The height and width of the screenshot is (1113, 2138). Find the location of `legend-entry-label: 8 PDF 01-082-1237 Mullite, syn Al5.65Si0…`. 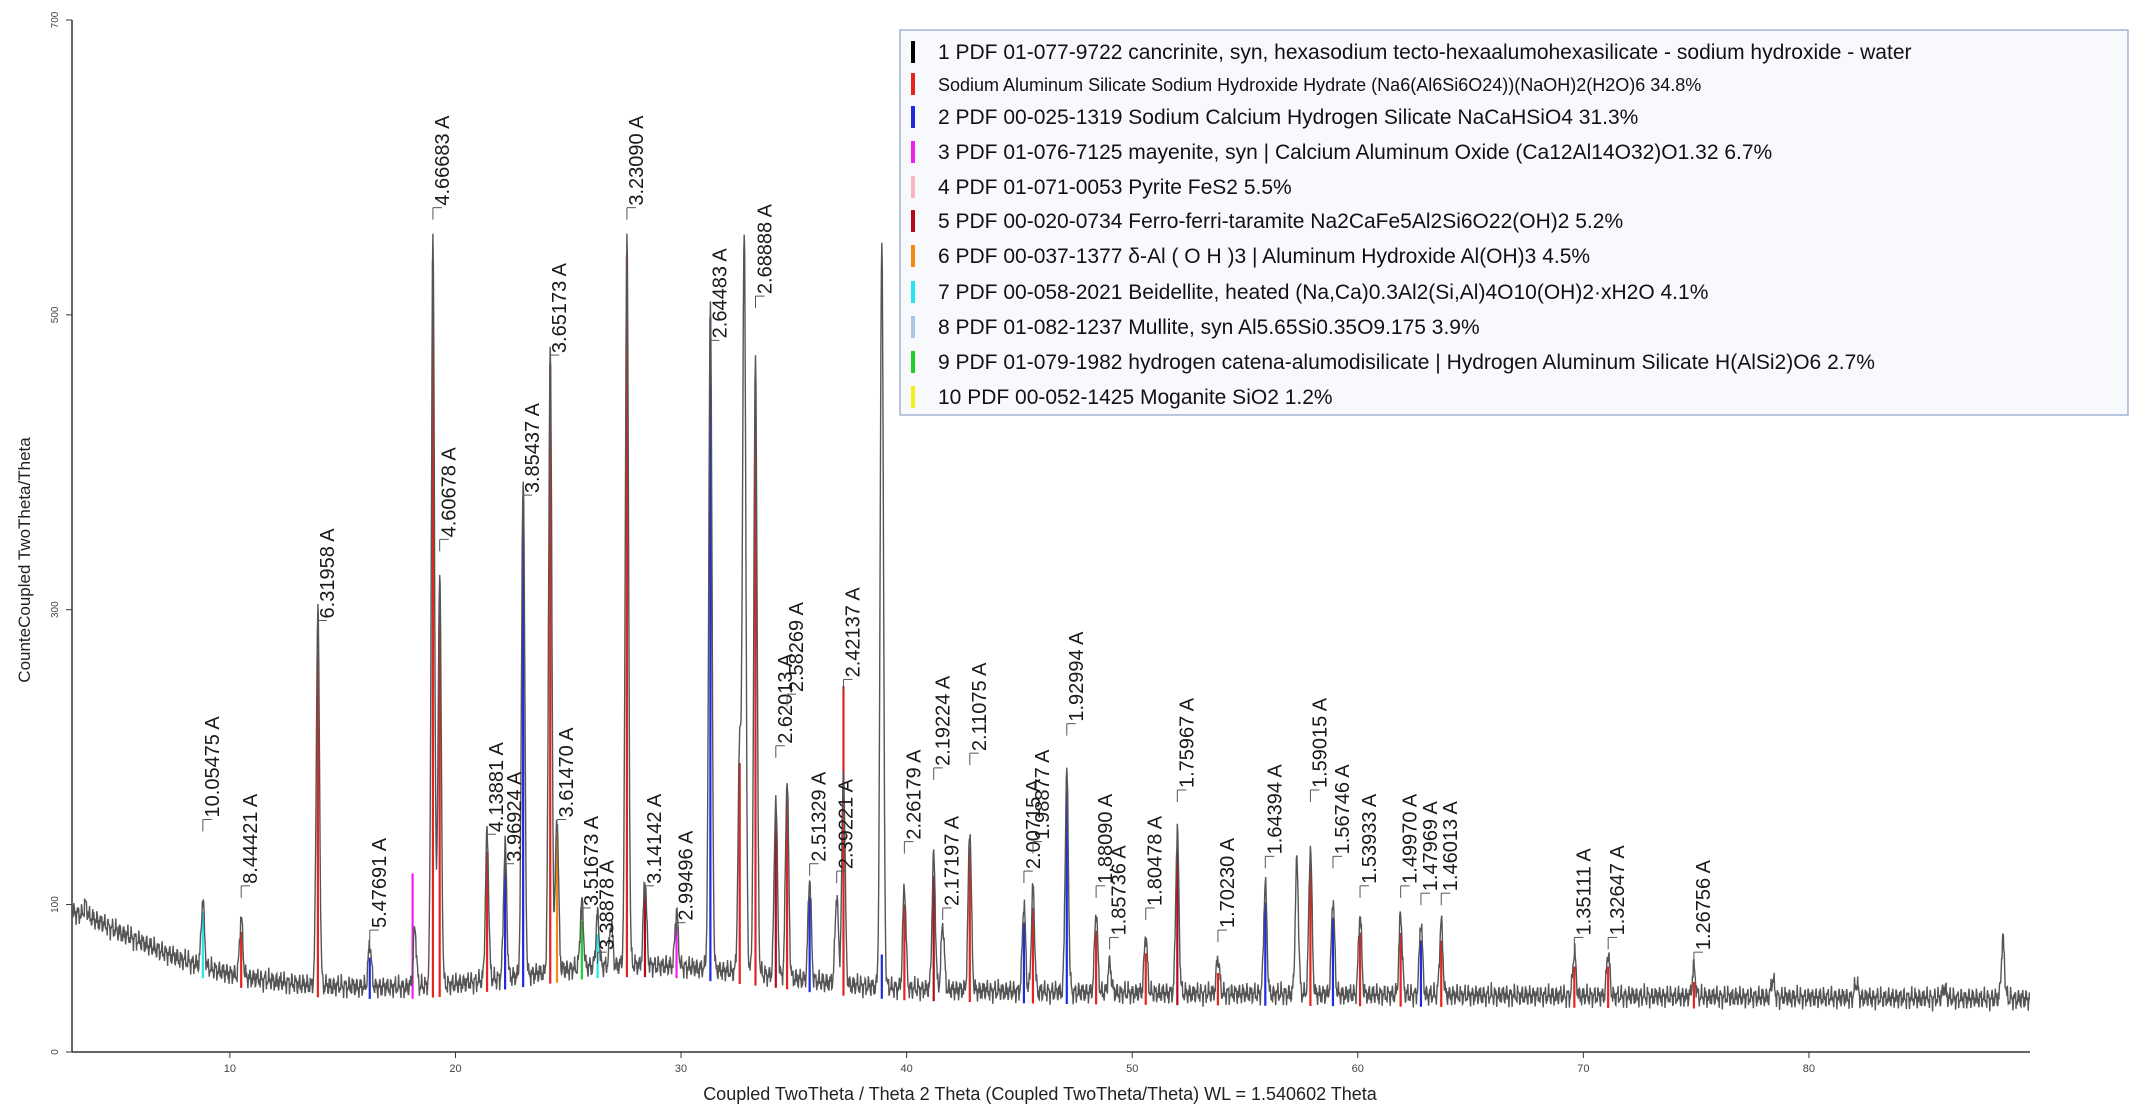

legend-entry-label: 8 PDF 01-082-1237 Mullite, syn Al5.65Si0… is located at coordinates (1209, 327).